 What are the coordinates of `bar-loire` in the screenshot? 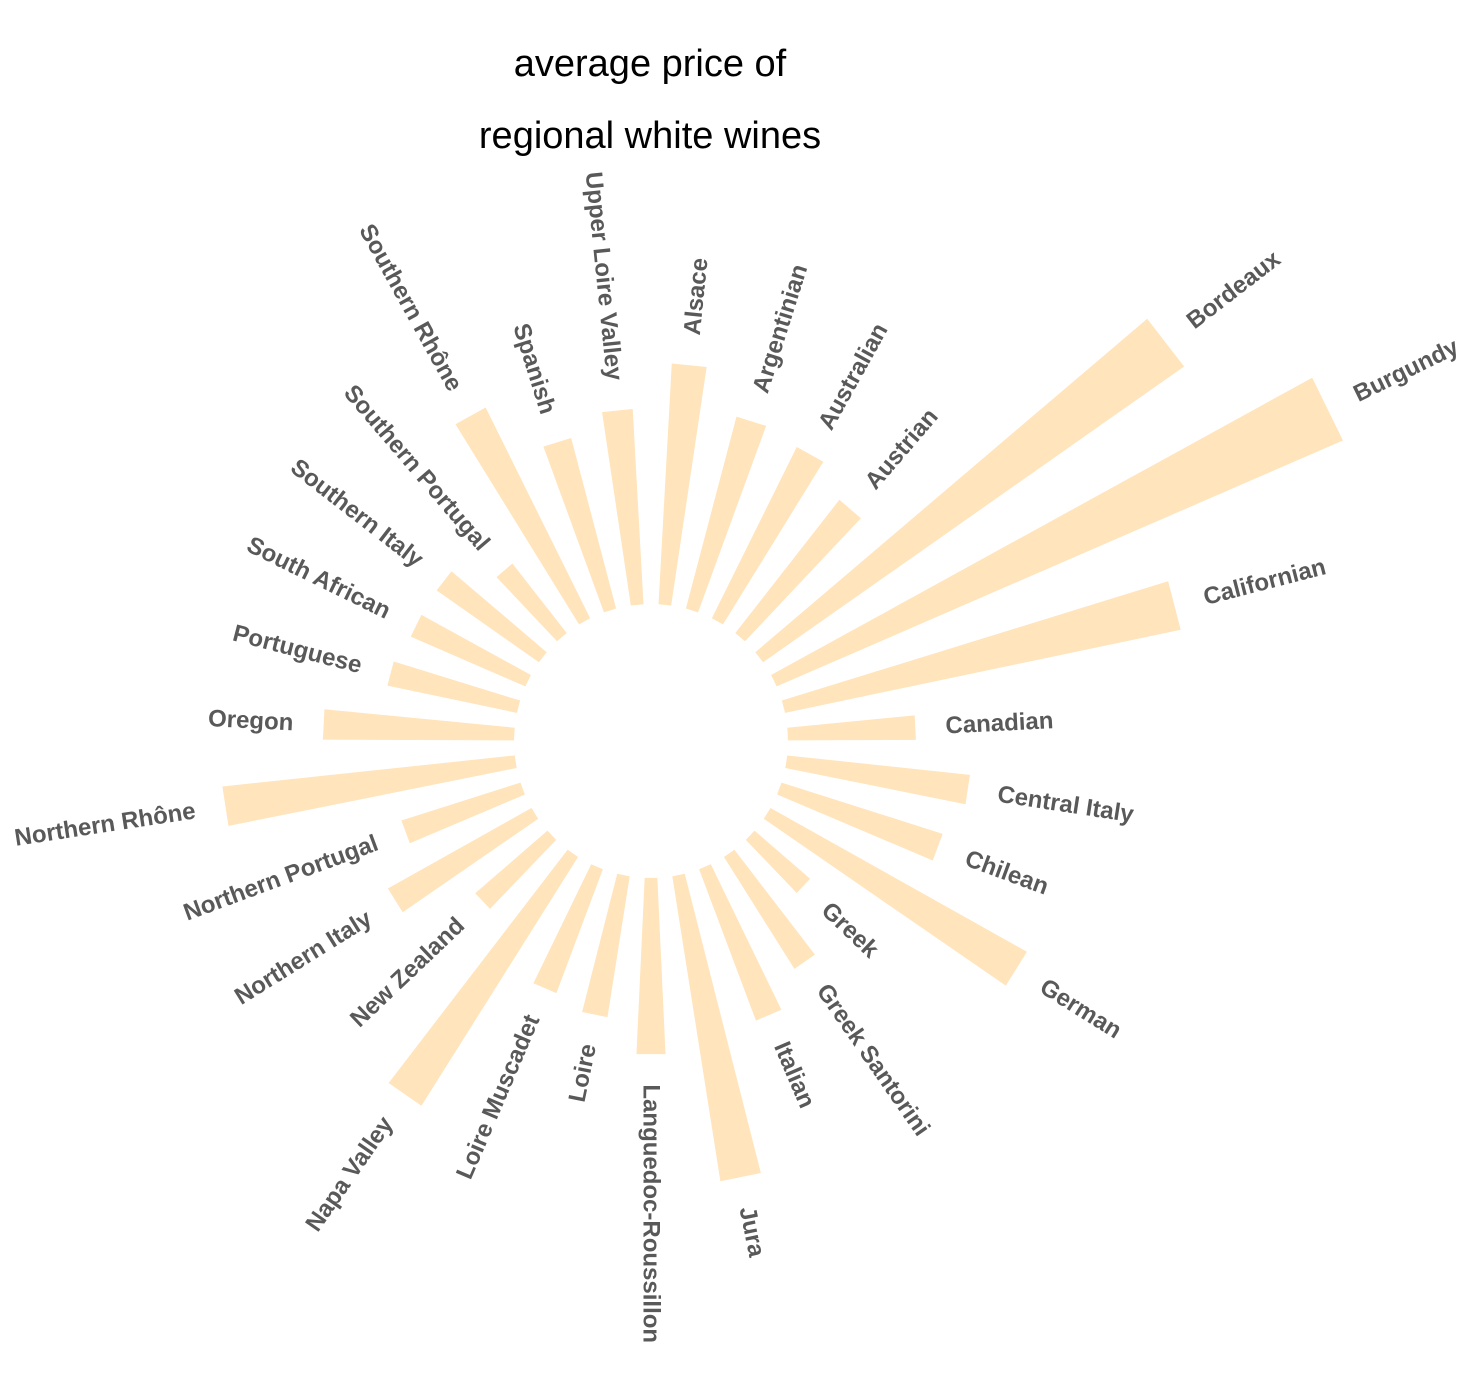 It's located at (606, 945).